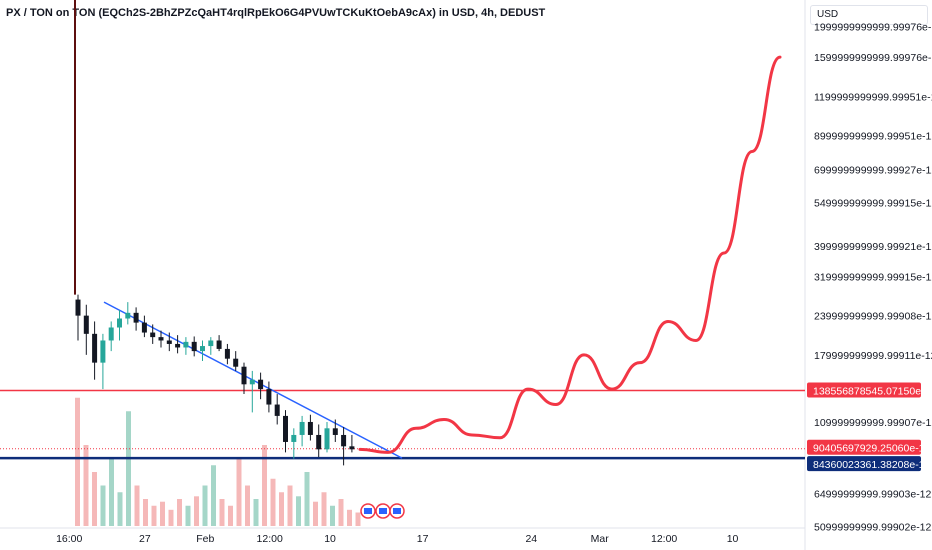 This screenshot has height=550, width=932. I want to click on x-tick-label: 27, so click(145, 539).